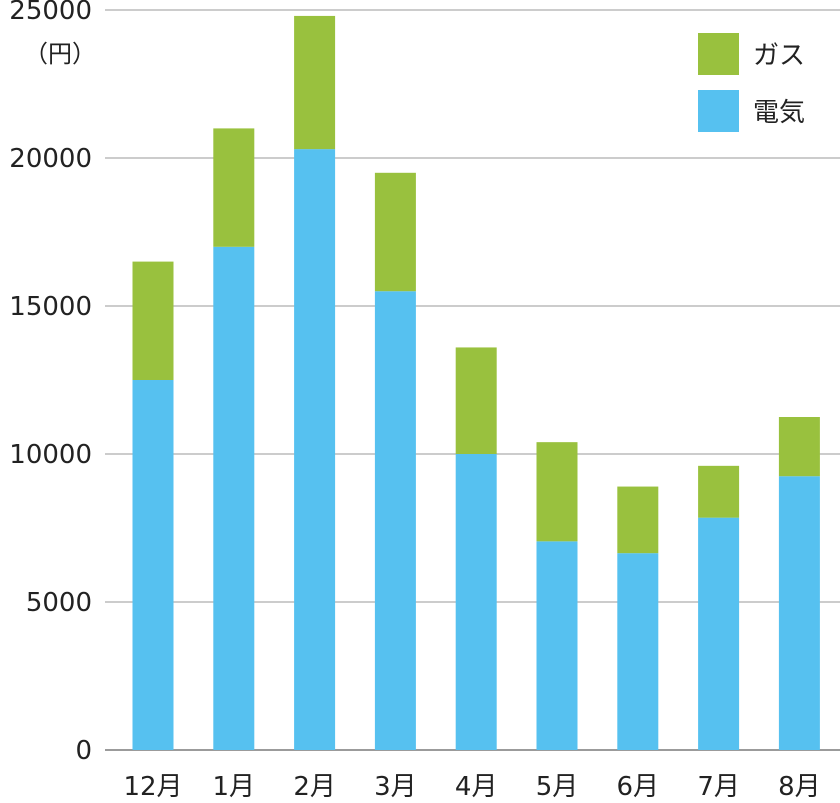  I want to click on x-tick-label: 8月, so click(799, 787).